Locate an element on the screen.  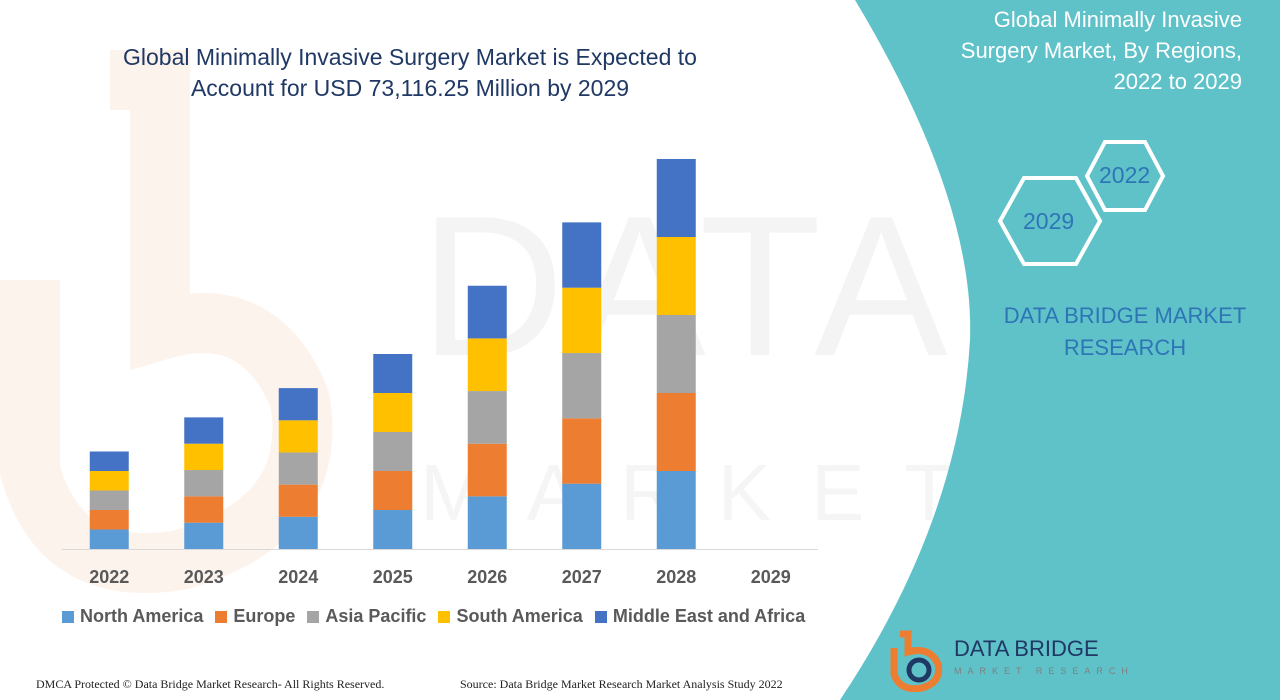
bar-segment-2023-europe is located at coordinates (204, 509).